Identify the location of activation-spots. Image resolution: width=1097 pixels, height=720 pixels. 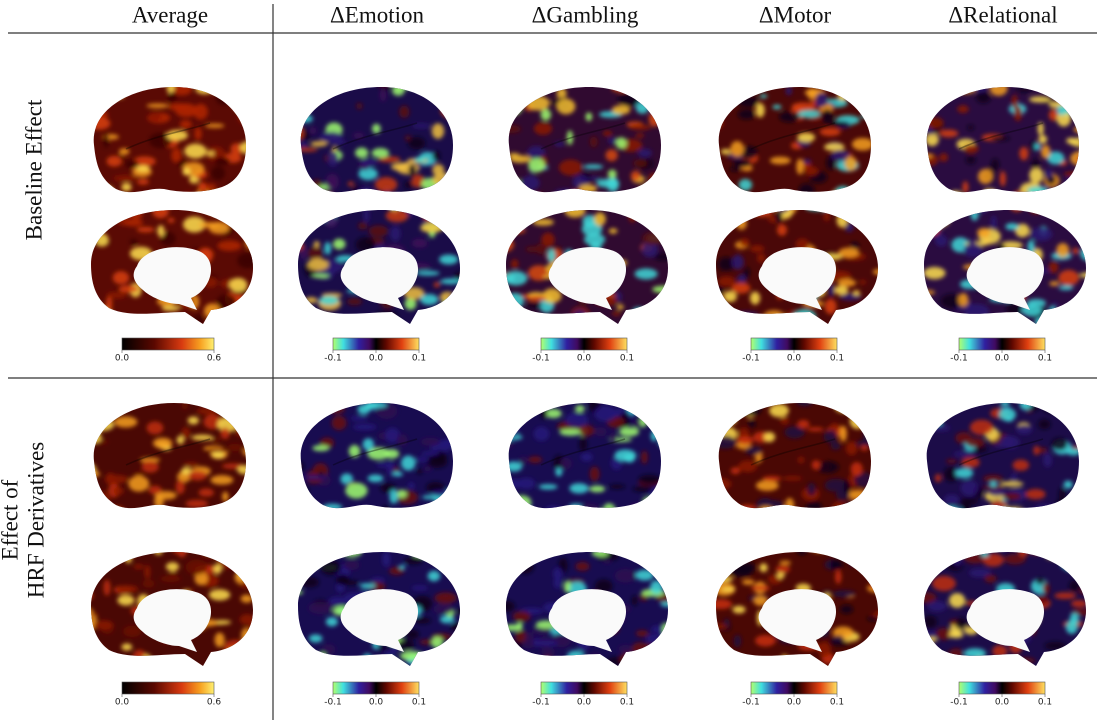
(376, 140).